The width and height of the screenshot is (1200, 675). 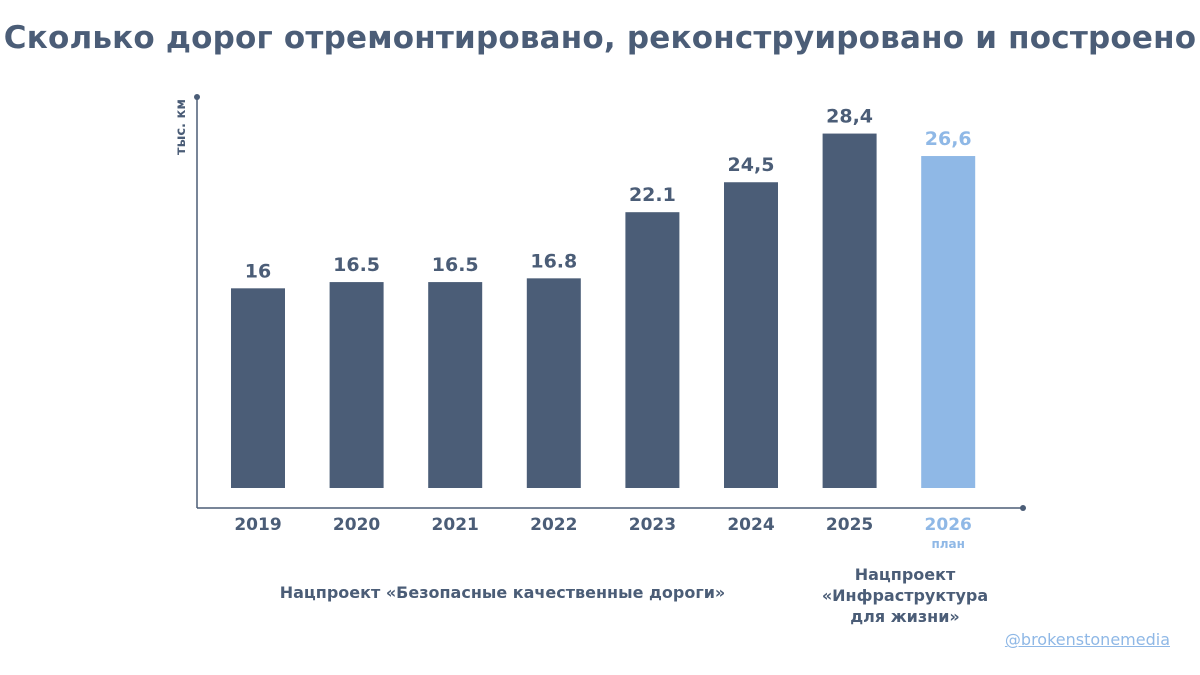 What do you see at coordinates (947, 544) in the screenshot?
I see `x-tick-sublabel: план` at bounding box center [947, 544].